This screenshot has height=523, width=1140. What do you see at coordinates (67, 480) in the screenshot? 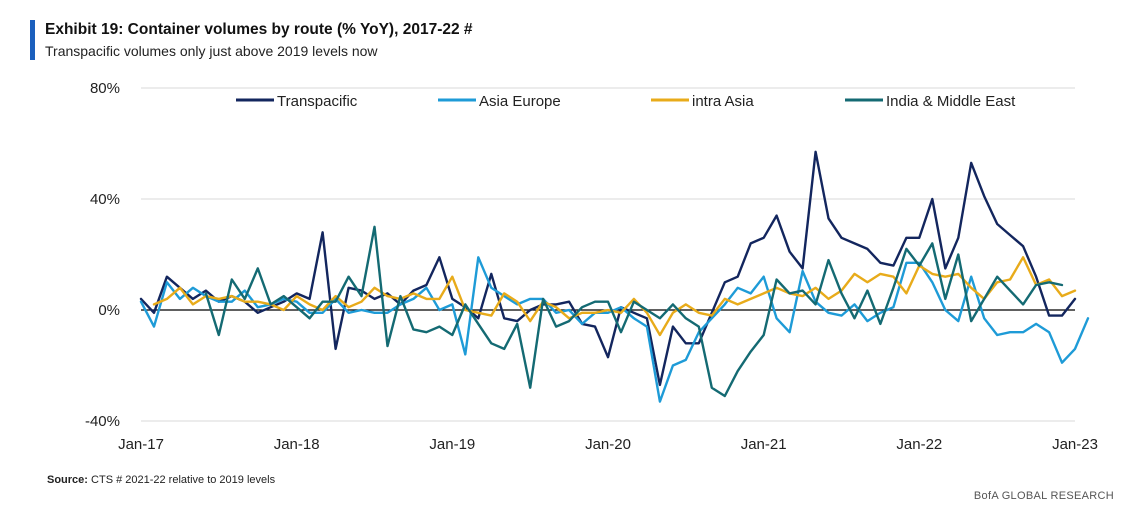
I see `source-label: Source:` at bounding box center [67, 480].